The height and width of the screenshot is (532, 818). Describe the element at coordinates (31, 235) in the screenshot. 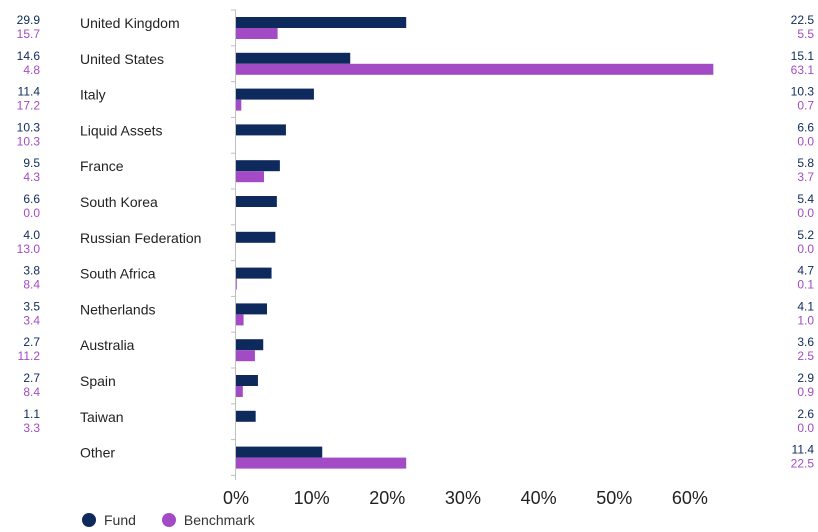

I see `left-value-fund: 4.0` at that location.